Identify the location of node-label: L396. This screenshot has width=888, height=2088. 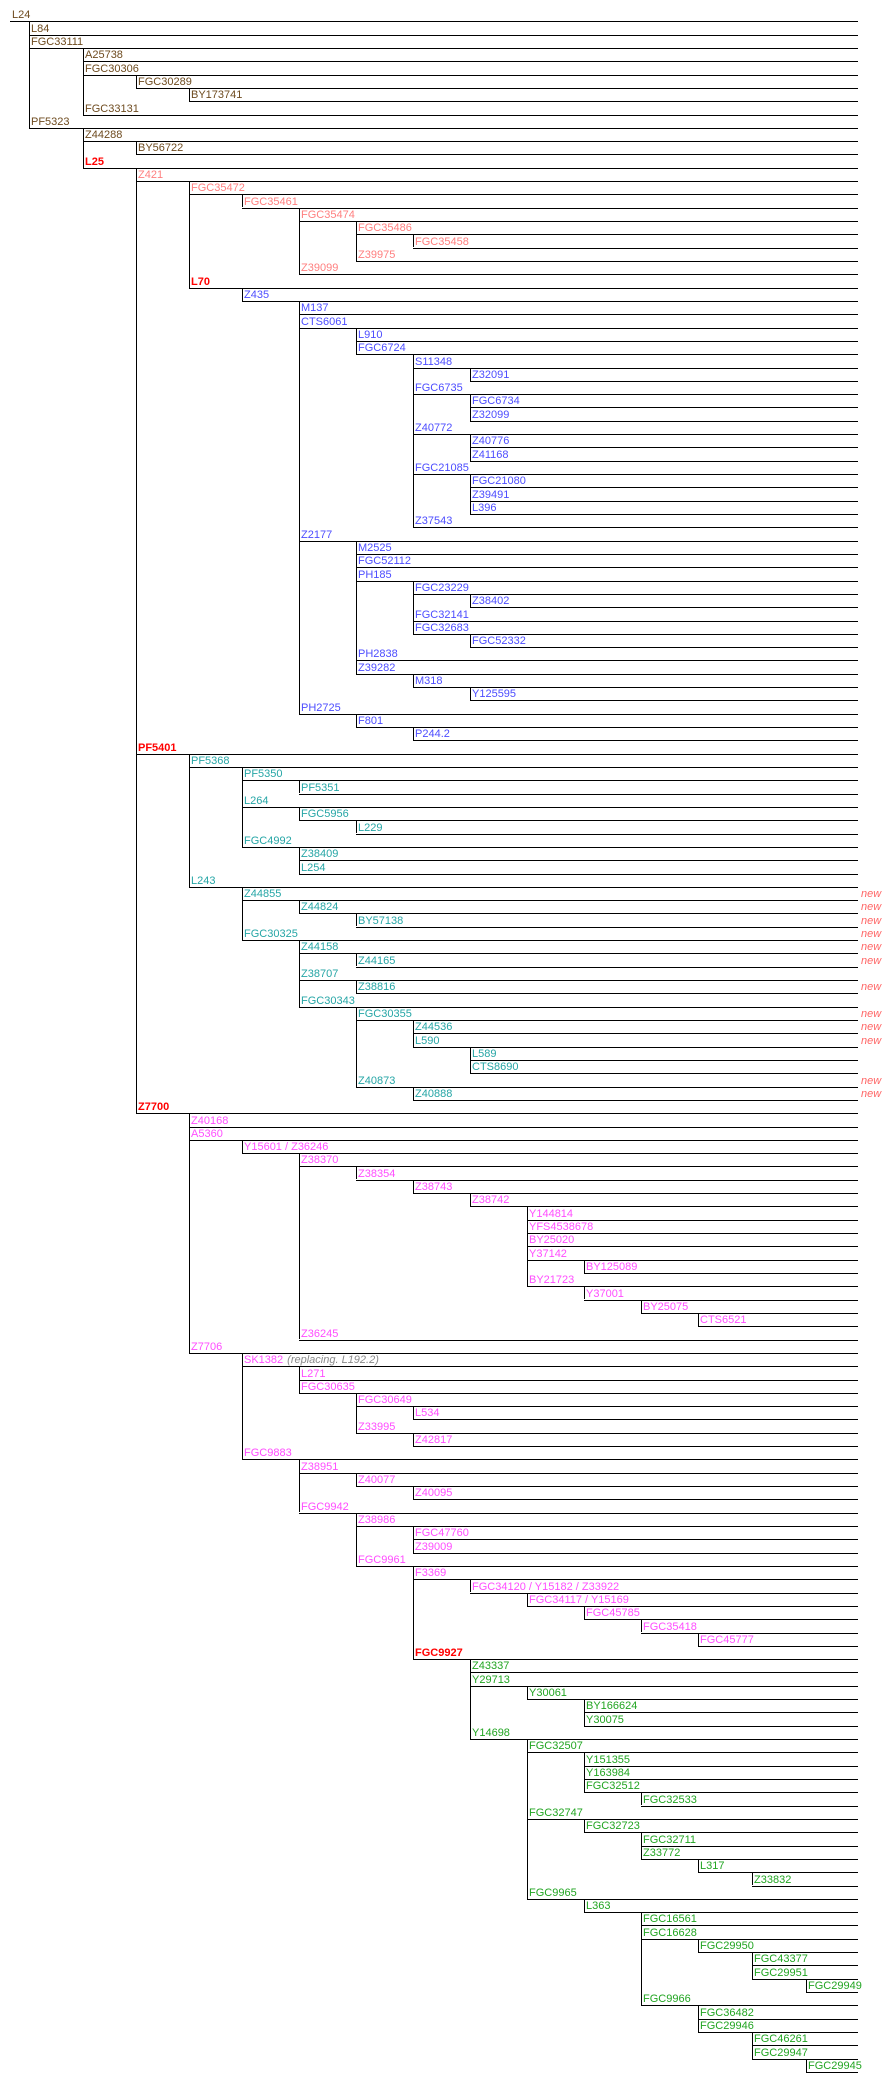
(484, 508).